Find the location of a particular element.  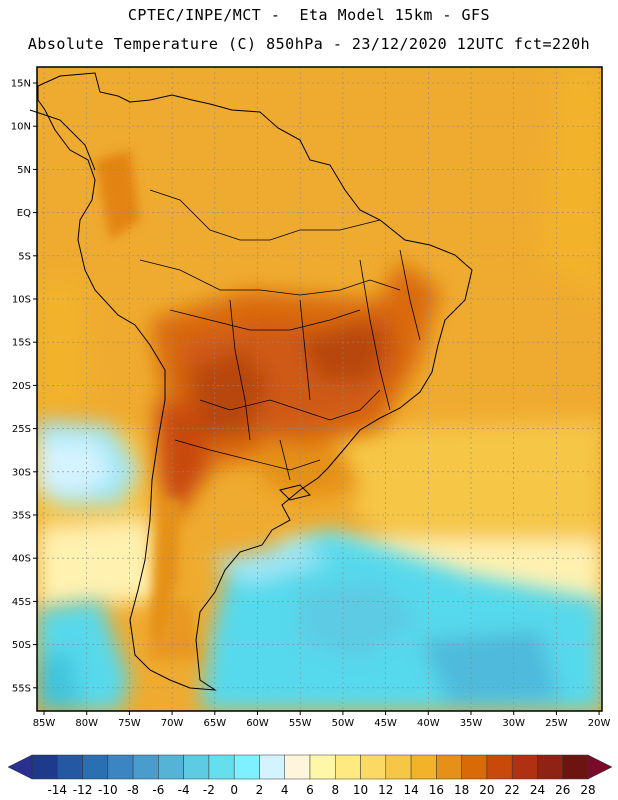

lon-label: 30W is located at coordinates (513, 723).